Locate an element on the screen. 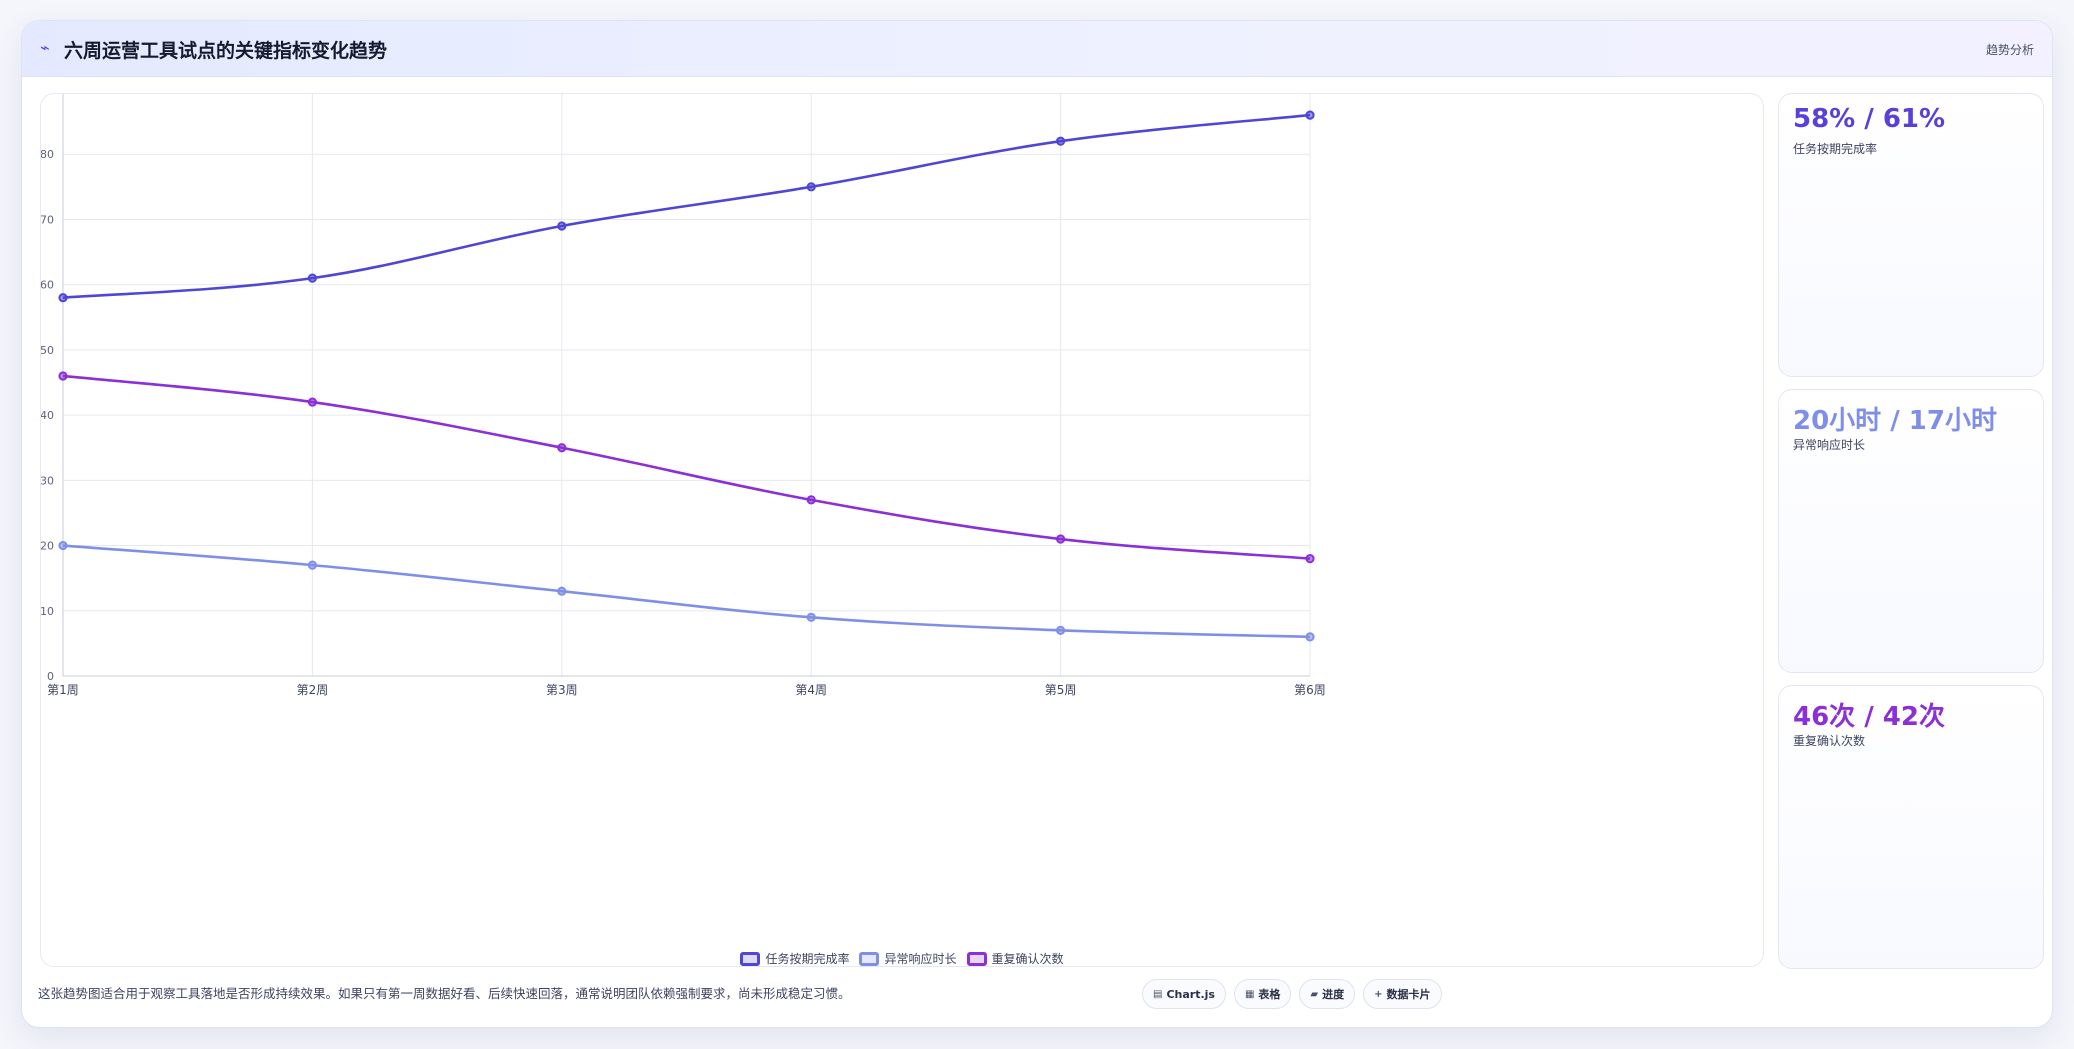 The width and height of the screenshot is (2074, 1049). y-tick-label: 20 is located at coordinates (47, 546).